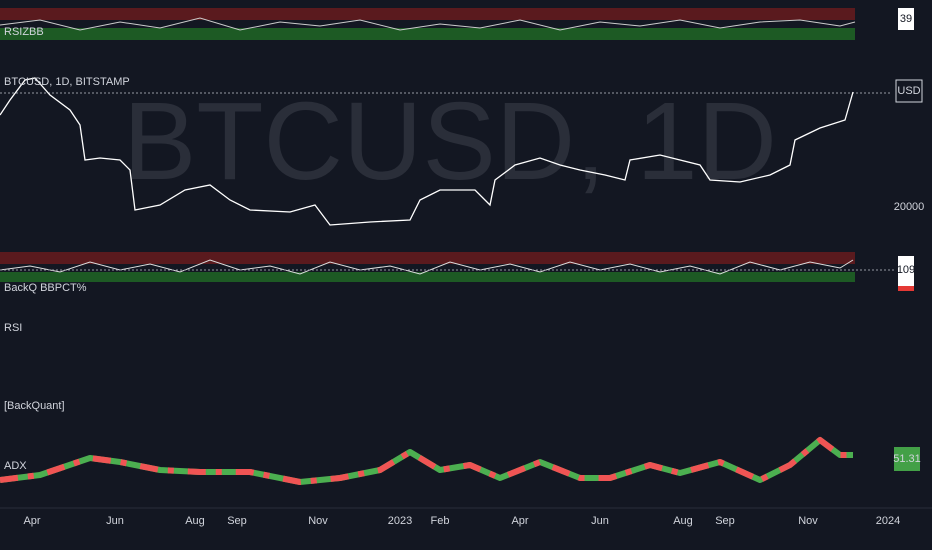 The image size is (932, 550). What do you see at coordinates (13, 328) in the screenshot?
I see `pane-label: RSI` at bounding box center [13, 328].